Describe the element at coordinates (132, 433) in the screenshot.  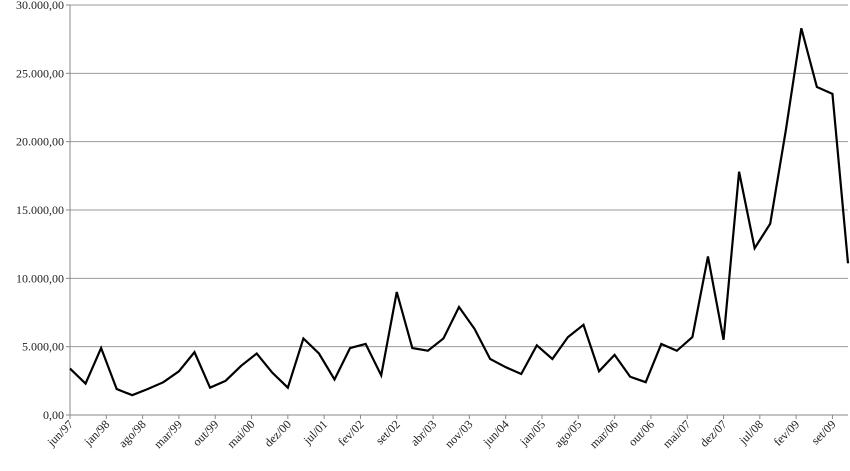
I see `x-tick-label: ago/98` at that location.